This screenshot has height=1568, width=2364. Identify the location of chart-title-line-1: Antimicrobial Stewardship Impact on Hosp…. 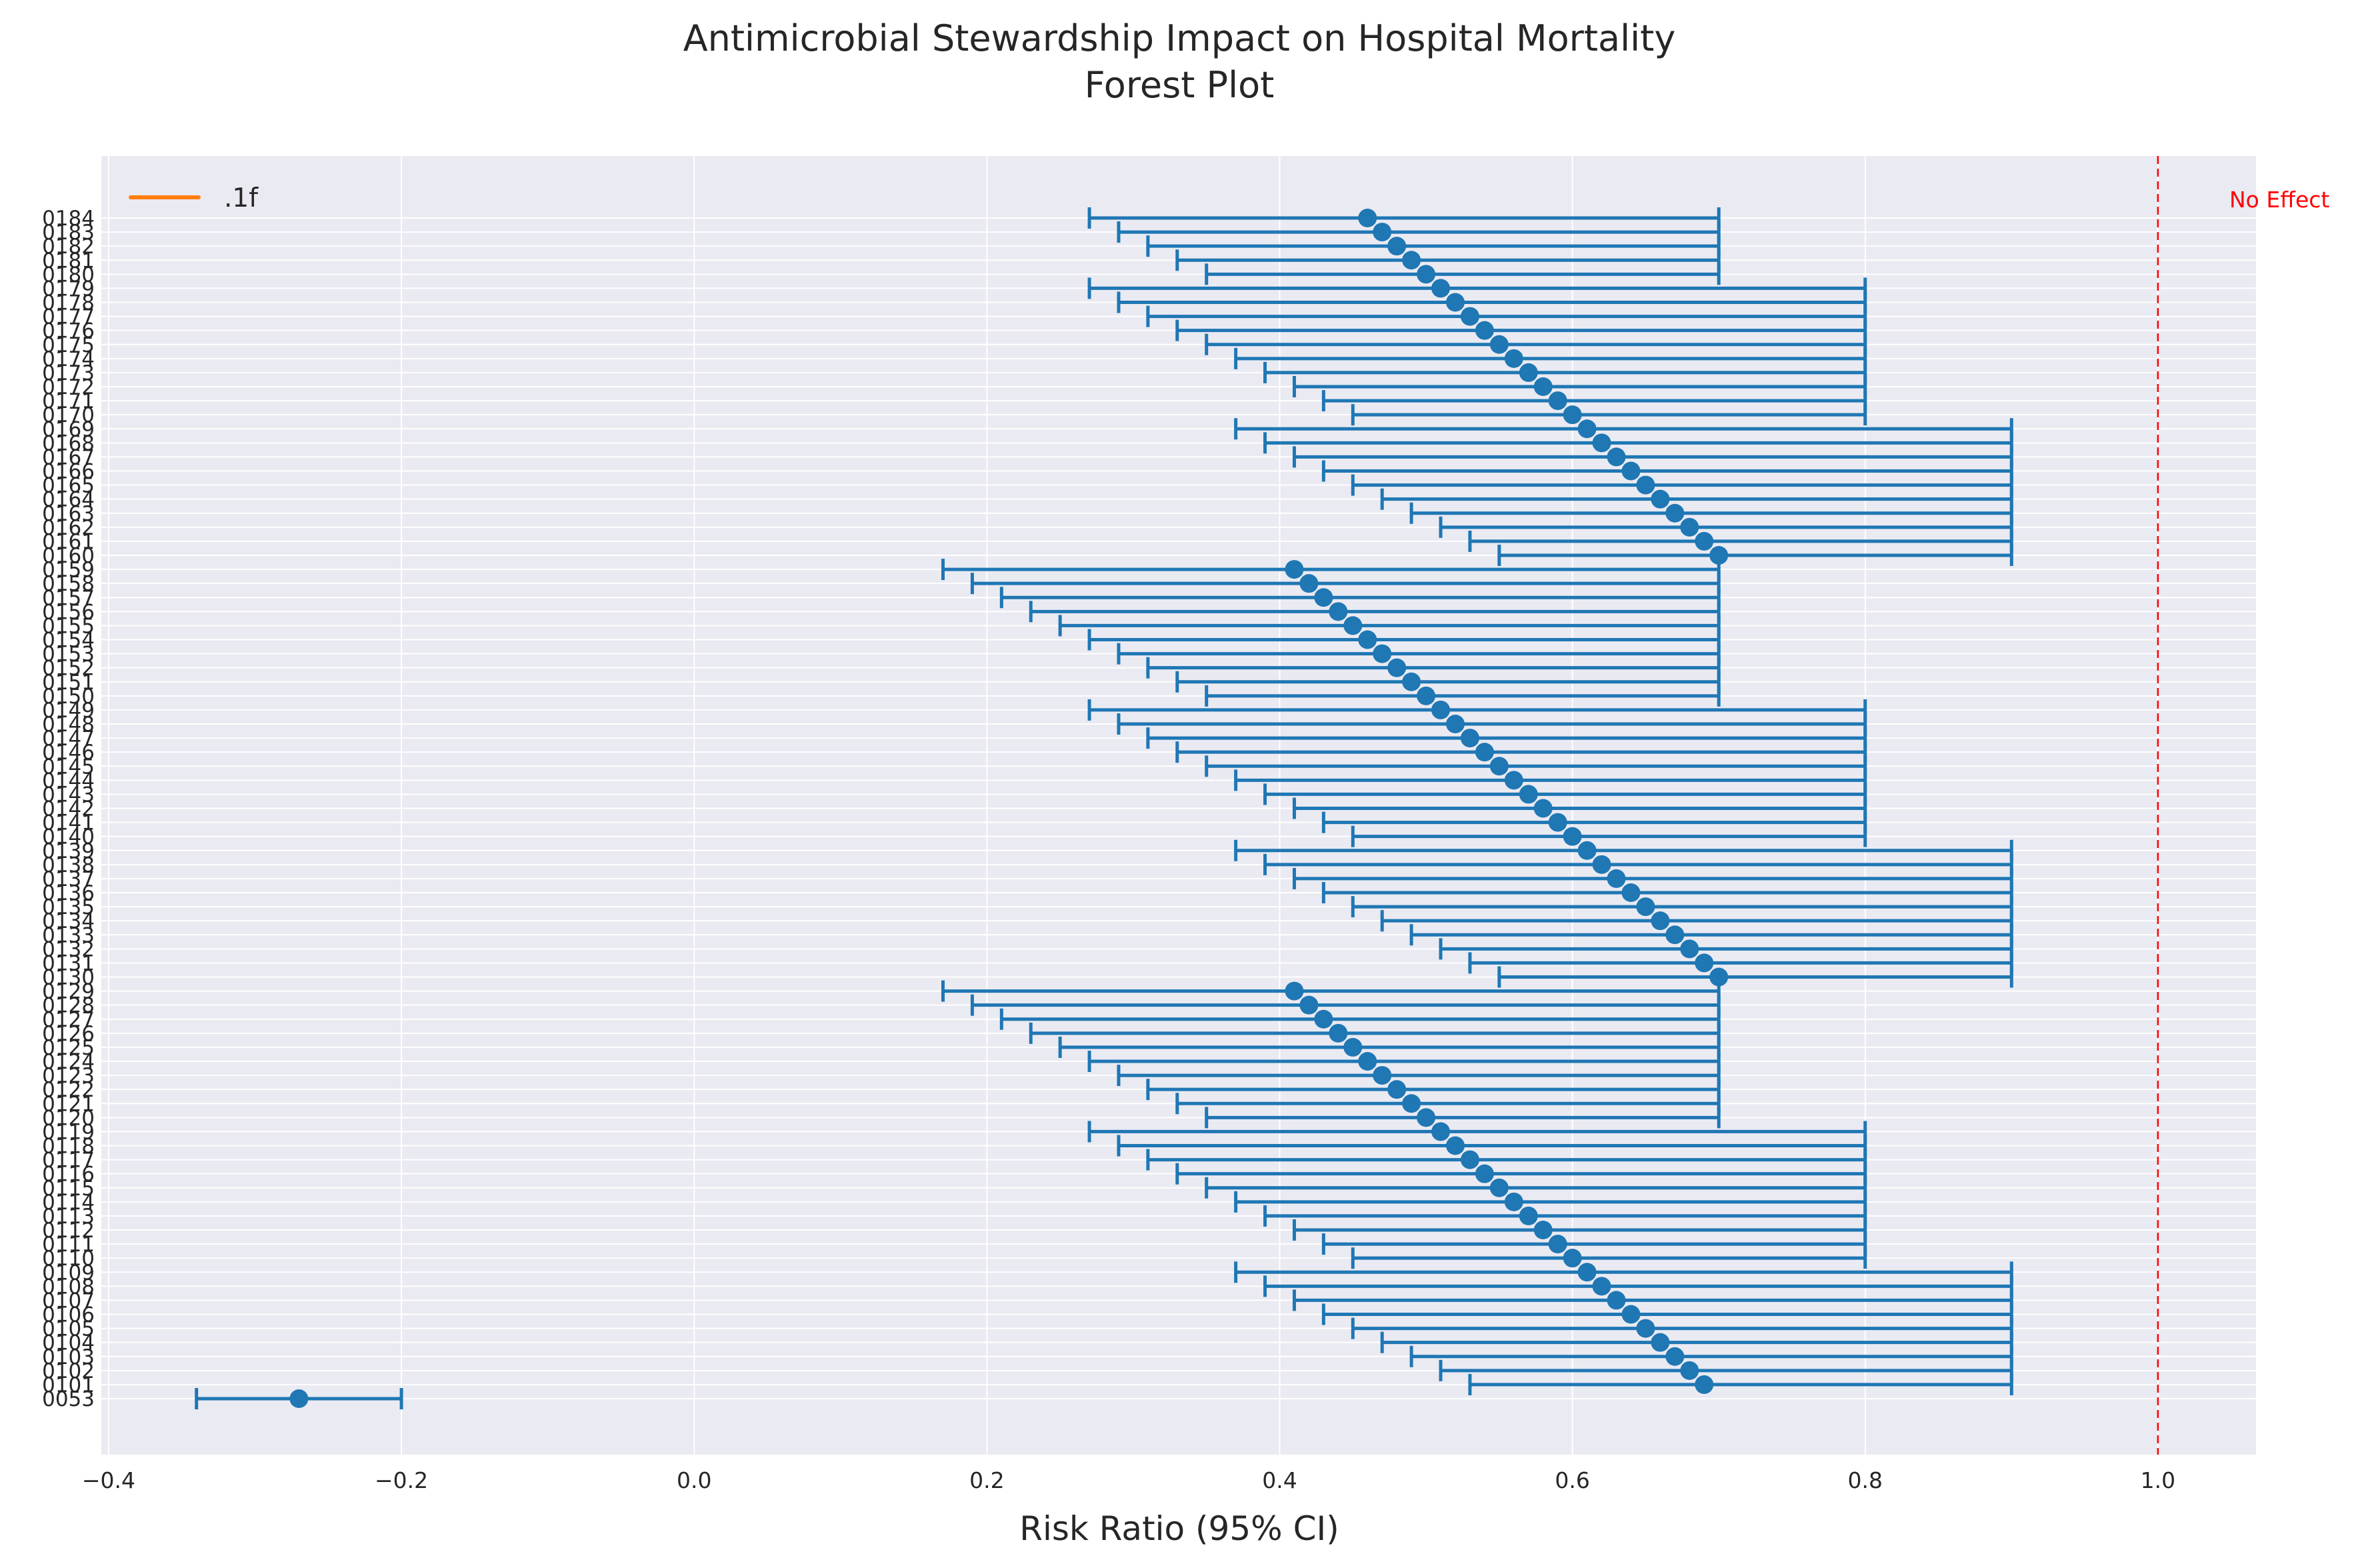
(1179, 38).